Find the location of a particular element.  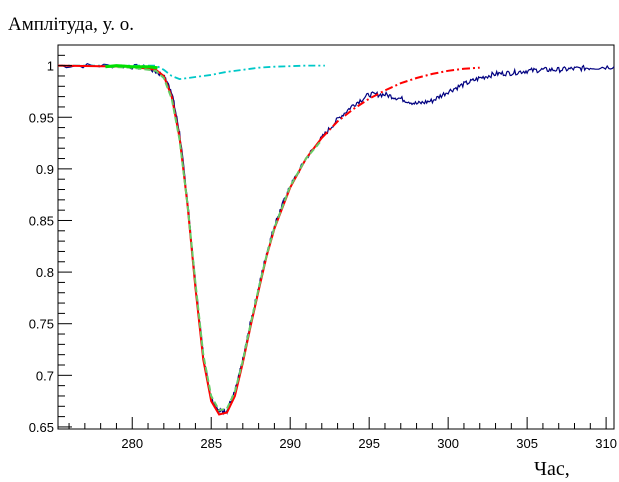

series-line-red-tail is located at coordinates (400, 102).